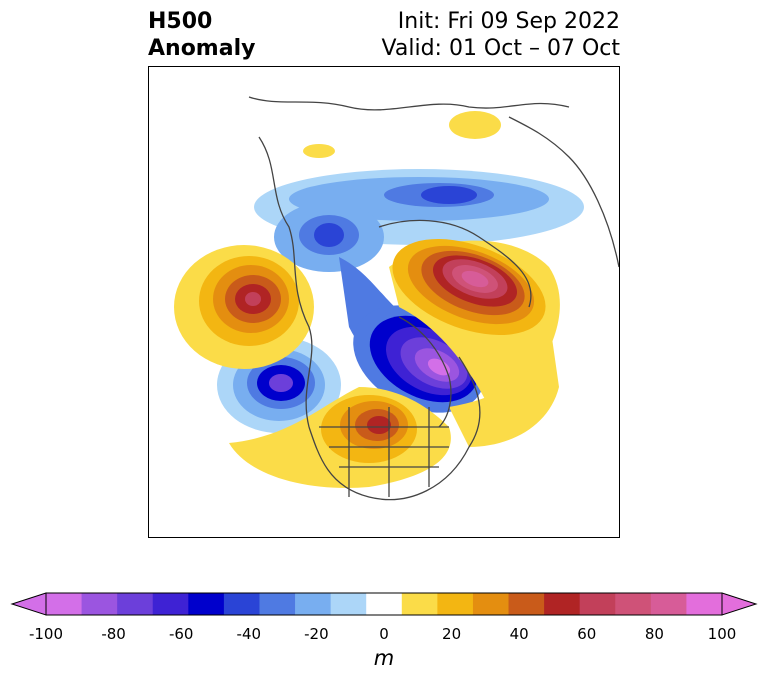 The image size is (768, 684). What do you see at coordinates (46, 634) in the screenshot?
I see `colorbar-tick-label: -100` at bounding box center [46, 634].